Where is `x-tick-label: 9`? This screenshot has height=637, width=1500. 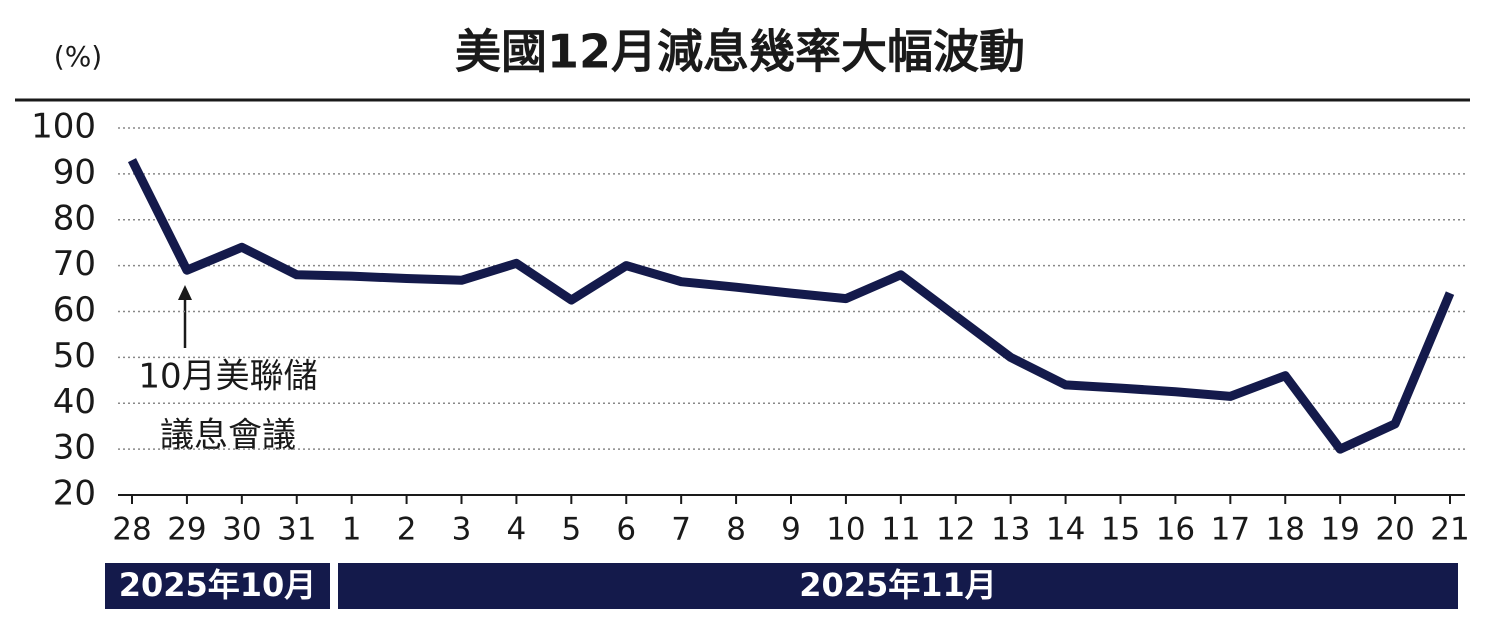 x-tick-label: 9 is located at coordinates (791, 530).